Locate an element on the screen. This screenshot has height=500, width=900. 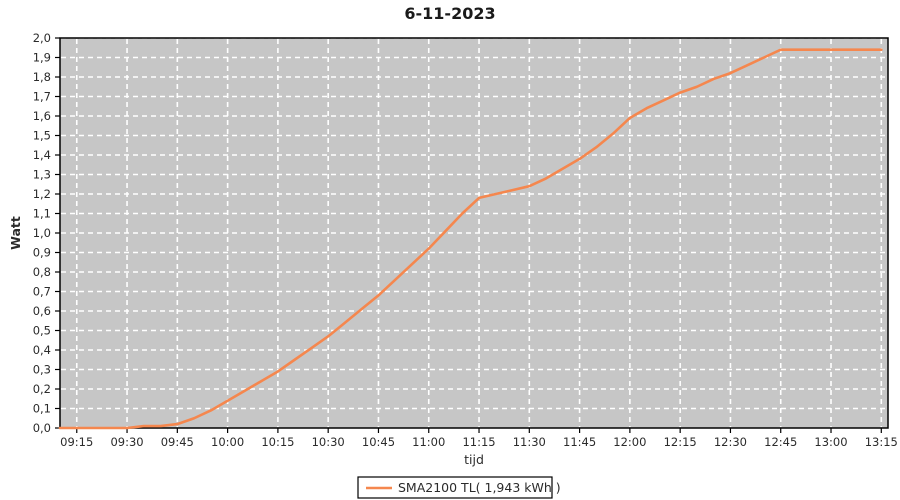
x-tick-label: 11:30 is located at coordinates (529, 442).